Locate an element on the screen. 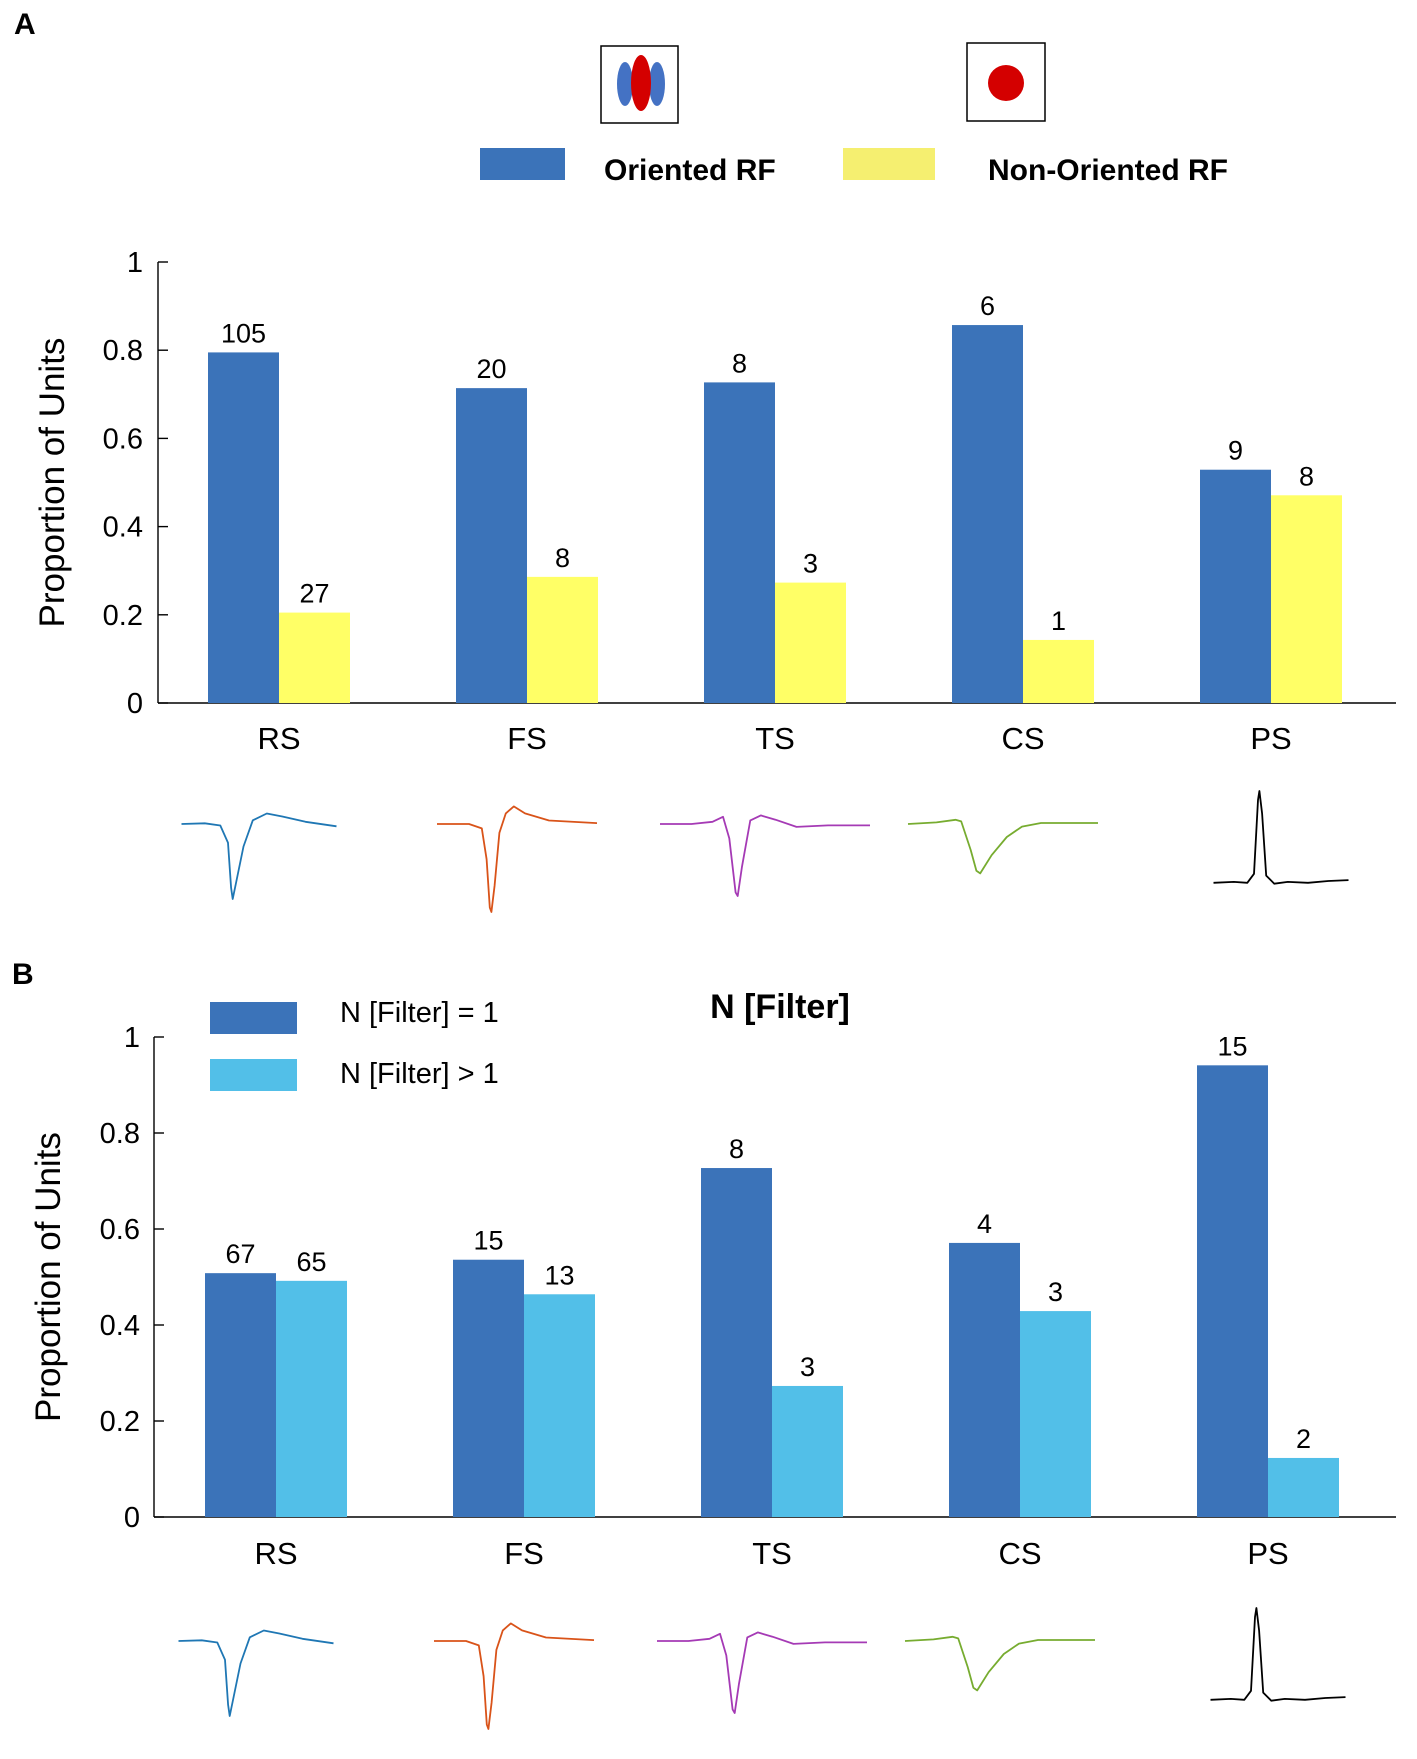  legend-label: N [Filter] > 1 is located at coordinates (419, 1074).